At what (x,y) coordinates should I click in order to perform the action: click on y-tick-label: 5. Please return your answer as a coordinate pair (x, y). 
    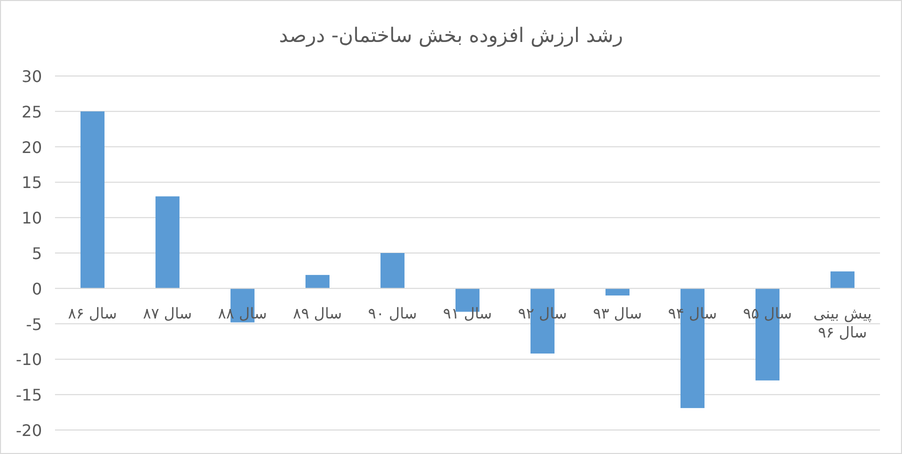
    Looking at the image, I should click on (37, 253).